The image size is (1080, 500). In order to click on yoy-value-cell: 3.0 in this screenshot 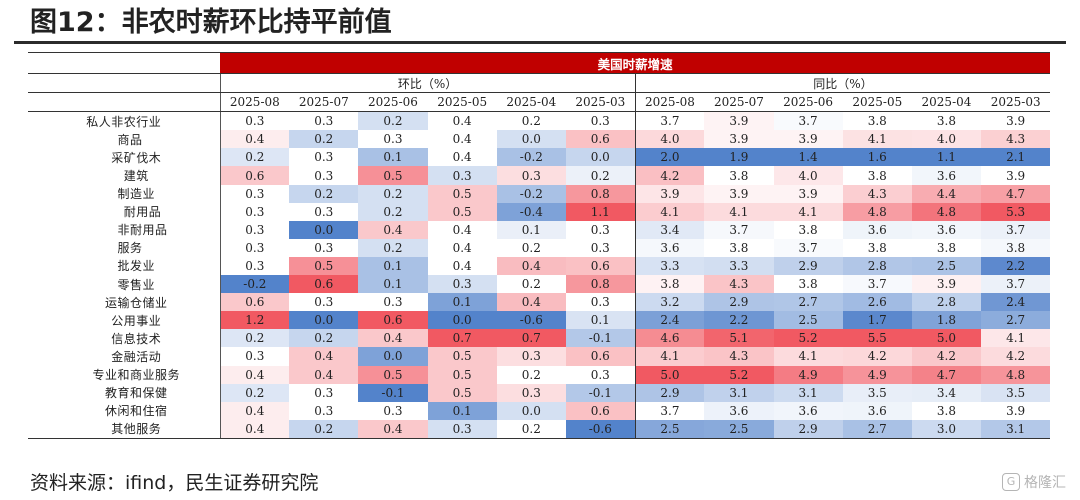, I will do `click(946, 429)`.